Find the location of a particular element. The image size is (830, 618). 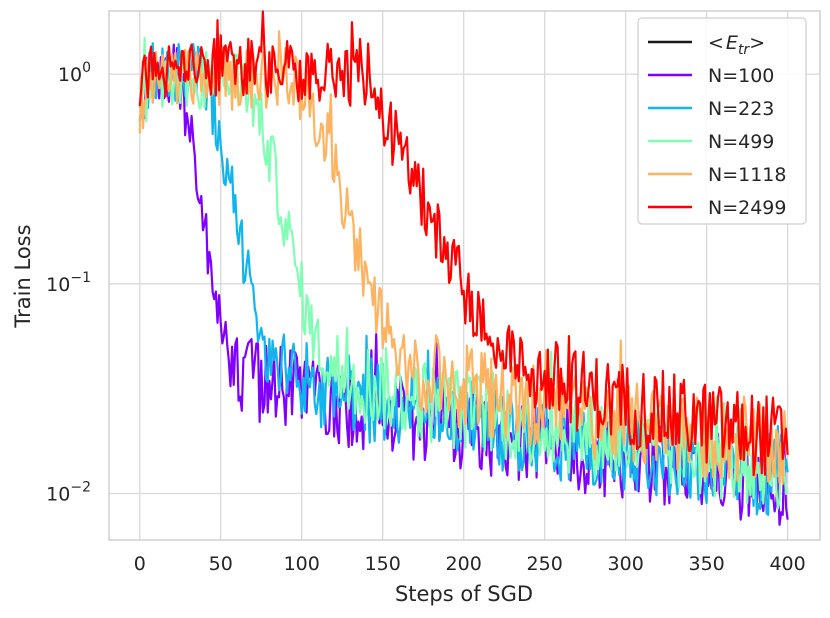

x-axis-label: Steps of SGD is located at coordinates (464, 594).